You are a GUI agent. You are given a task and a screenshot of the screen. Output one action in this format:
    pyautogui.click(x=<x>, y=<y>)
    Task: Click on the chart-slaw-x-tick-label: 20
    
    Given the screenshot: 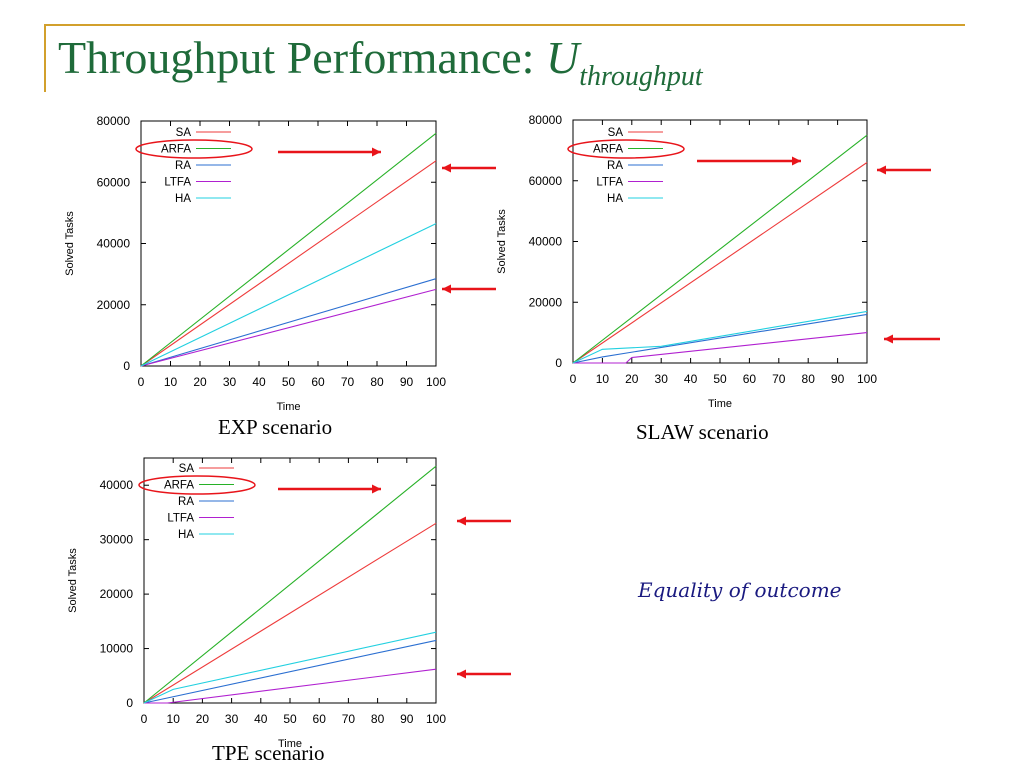 What is the action you would take?
    pyautogui.click(x=632, y=379)
    